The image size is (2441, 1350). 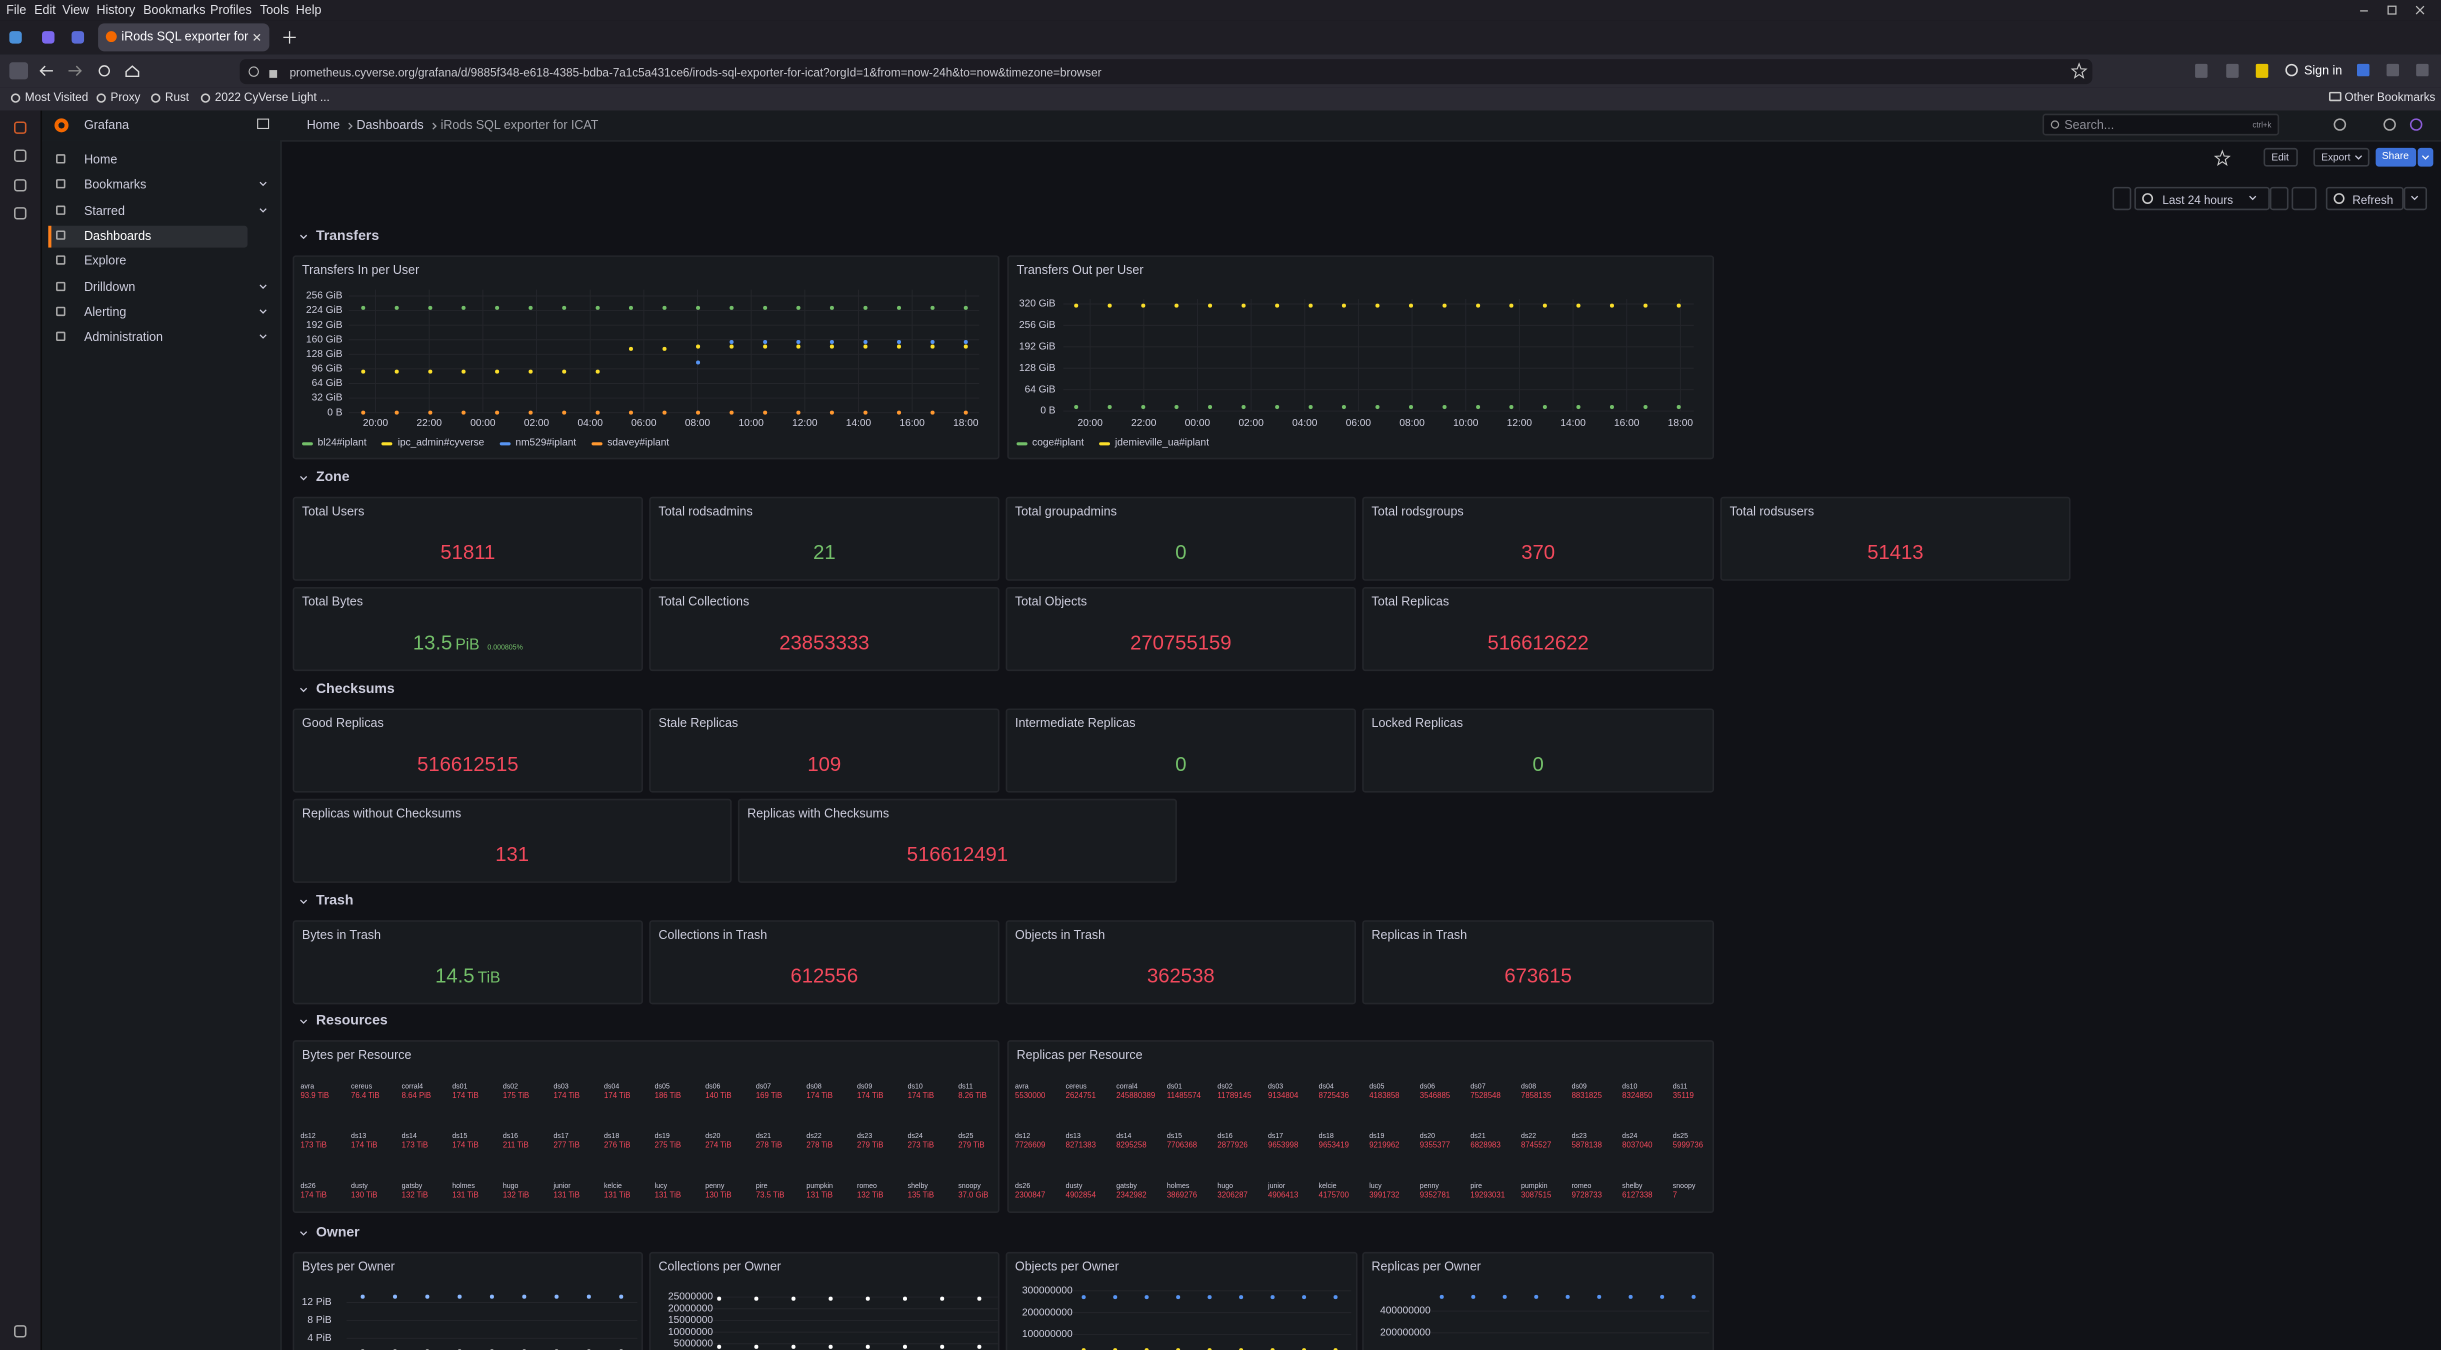 I want to click on legend-item: nm529#iplant, so click(x=537, y=443).